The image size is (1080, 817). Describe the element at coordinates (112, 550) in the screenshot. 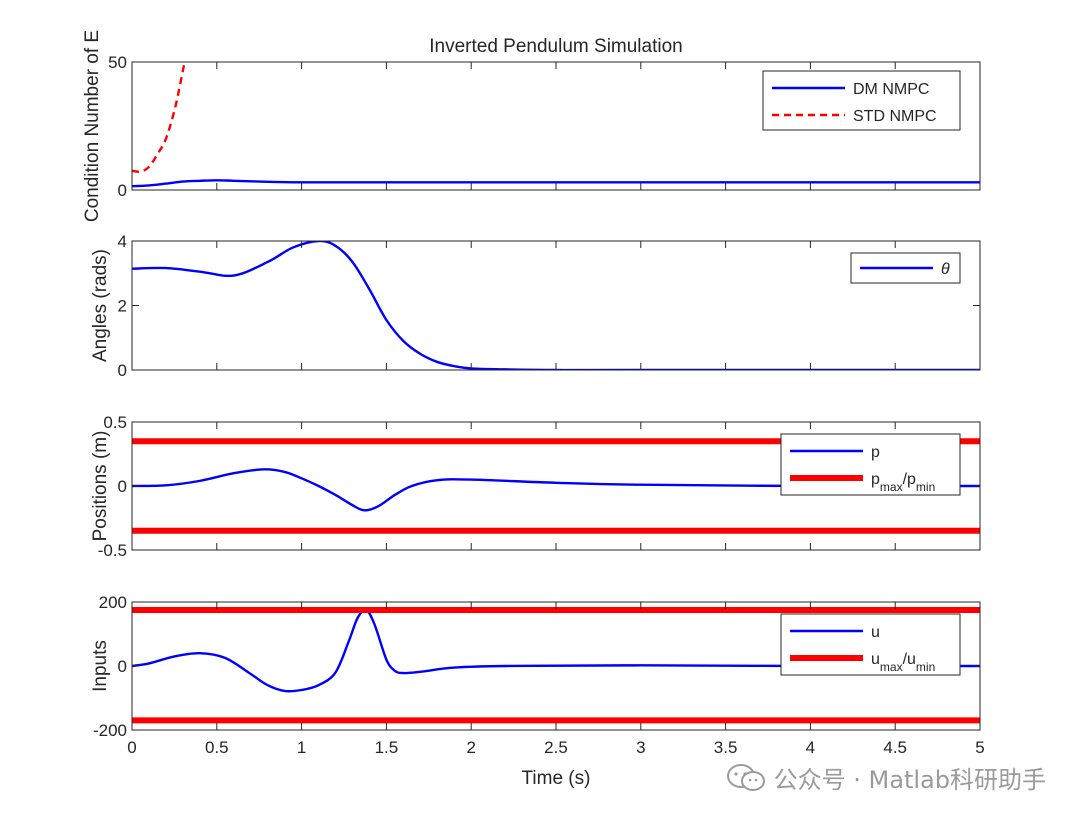

I see `y-tick-label: -0.5` at that location.